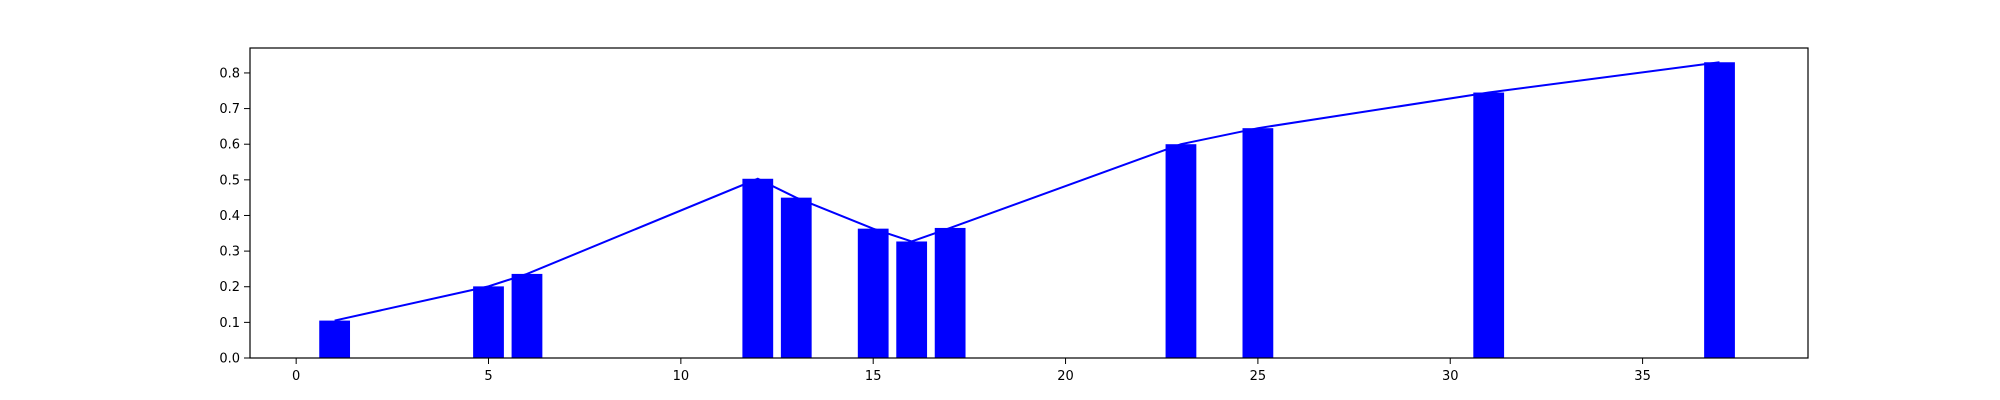 This screenshot has height=400, width=2000. Describe the element at coordinates (229, 216) in the screenshot. I see `y-tick-label: 0.4` at that location.